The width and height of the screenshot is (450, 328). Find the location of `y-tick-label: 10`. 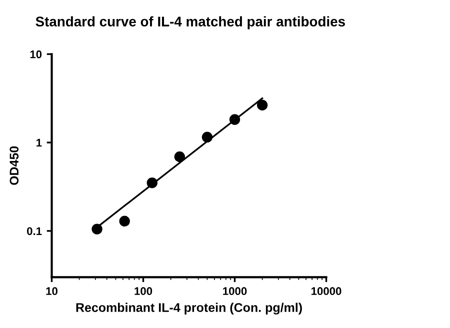

y-tick-label: 10 is located at coordinates (36, 54).